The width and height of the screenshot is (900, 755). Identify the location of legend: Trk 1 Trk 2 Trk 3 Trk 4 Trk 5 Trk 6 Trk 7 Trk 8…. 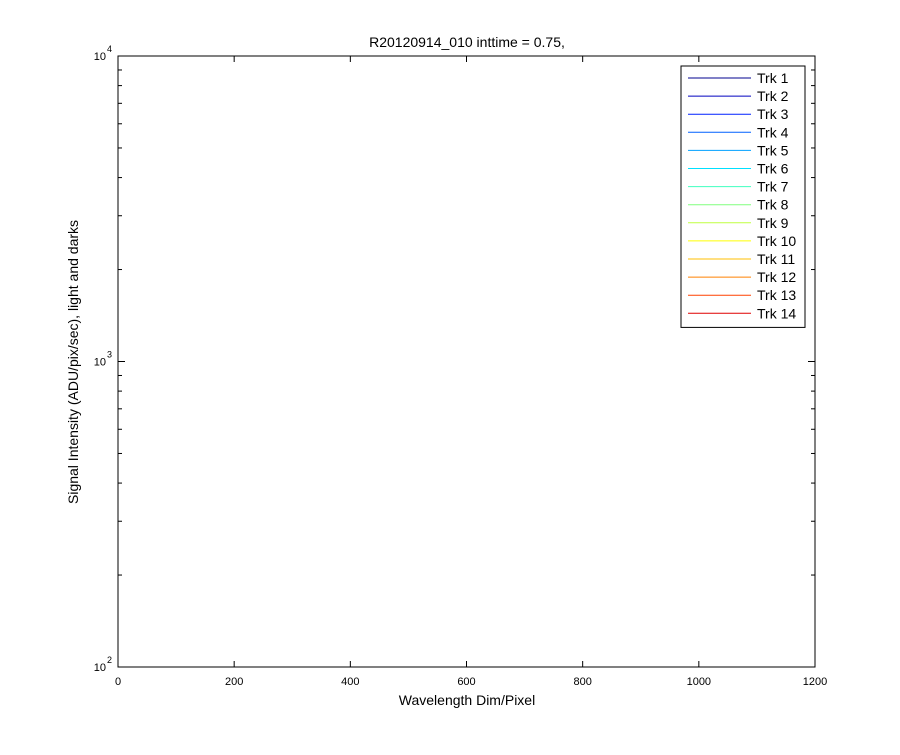
(743, 196).